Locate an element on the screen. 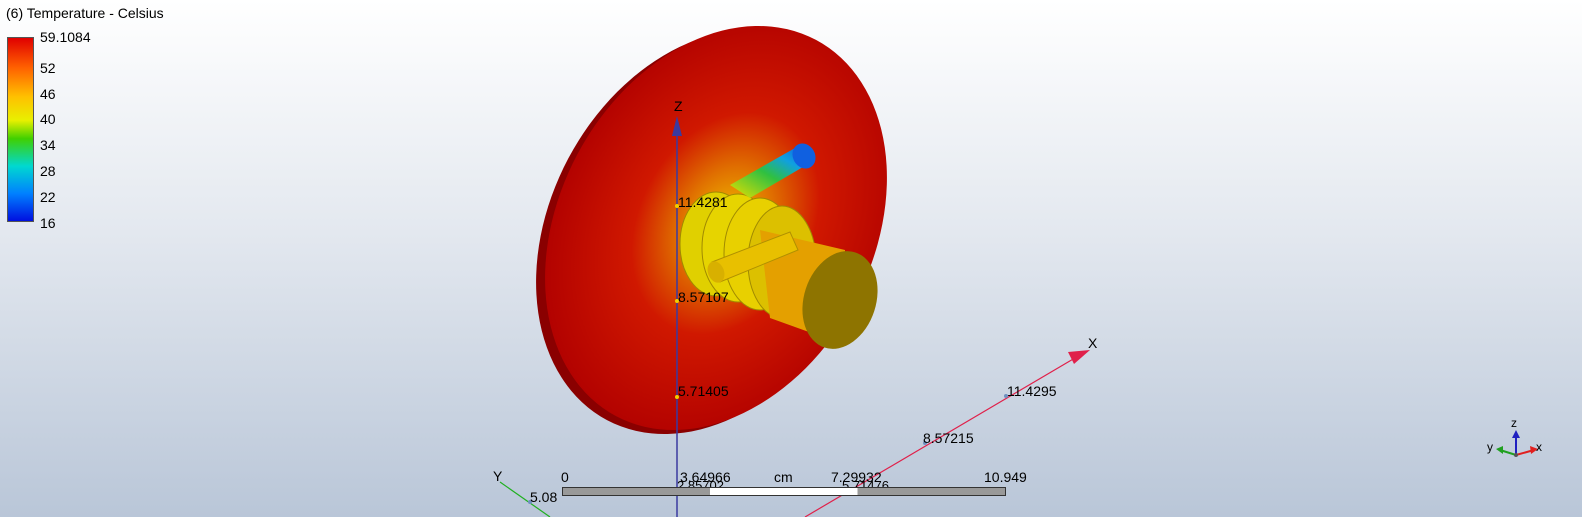  y-axis-line is located at coordinates (525, 499).